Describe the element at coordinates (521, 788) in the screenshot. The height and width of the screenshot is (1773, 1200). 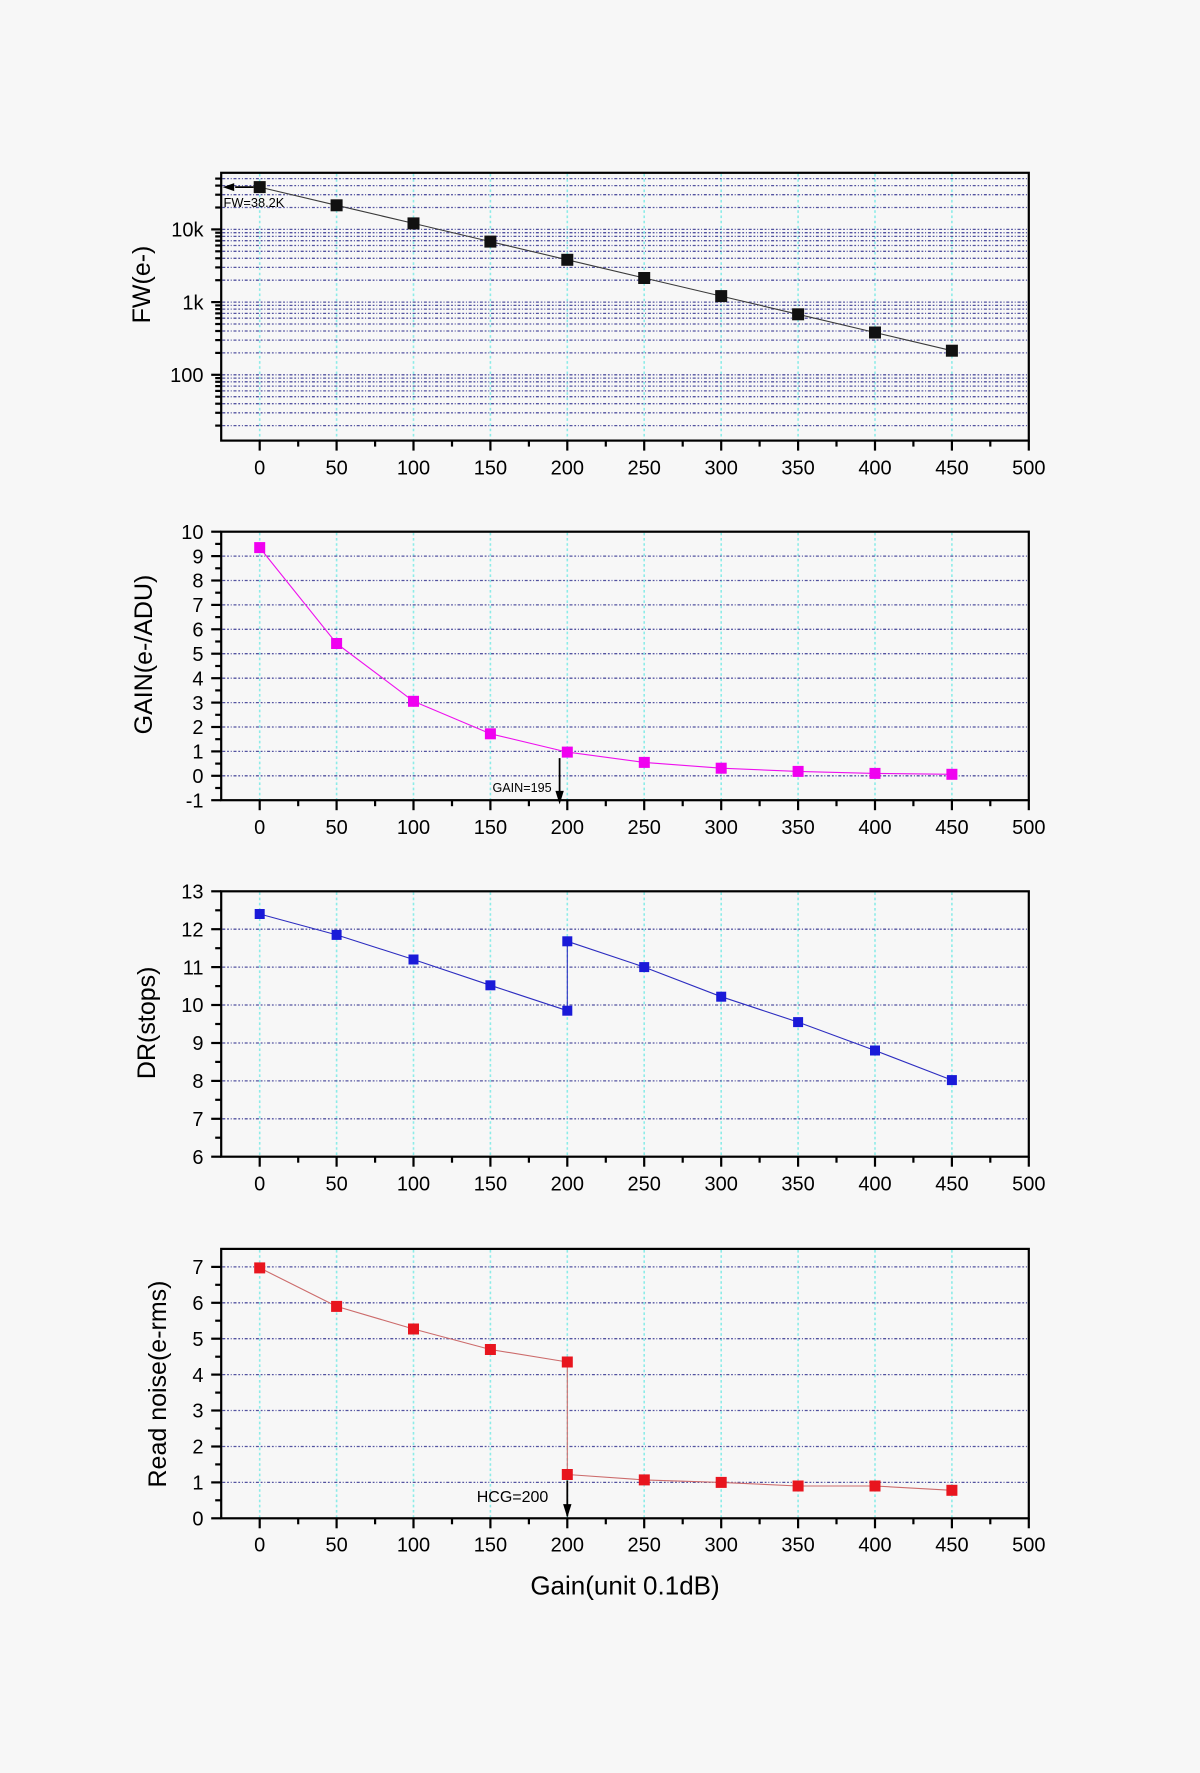
I see `svg-text: GAIN=195` at that location.